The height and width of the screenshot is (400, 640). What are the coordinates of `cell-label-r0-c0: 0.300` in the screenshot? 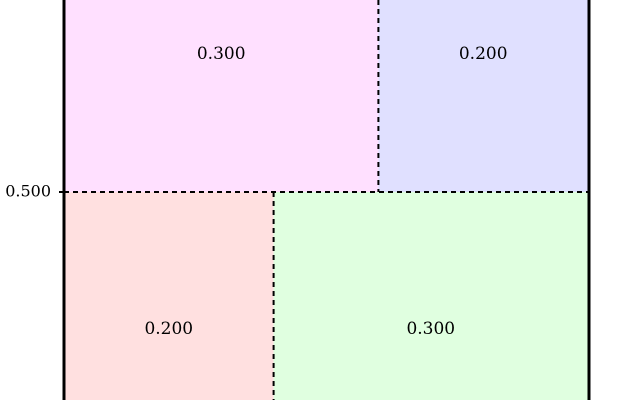 It's located at (221, 54).